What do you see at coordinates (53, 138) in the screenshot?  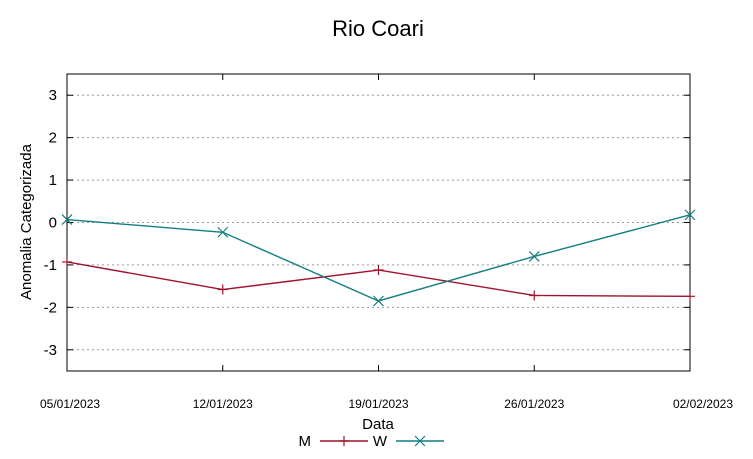 I see `y-tick-label: 2` at bounding box center [53, 138].